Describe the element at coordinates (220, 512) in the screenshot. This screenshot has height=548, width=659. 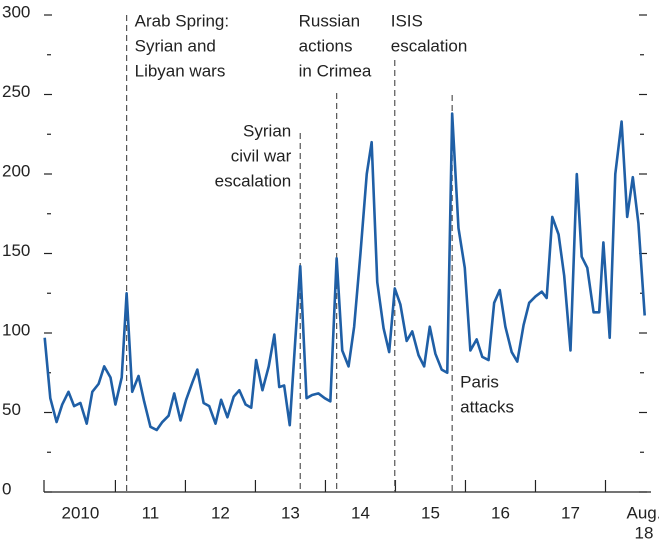
I see `x-tick-label: 12` at that location.